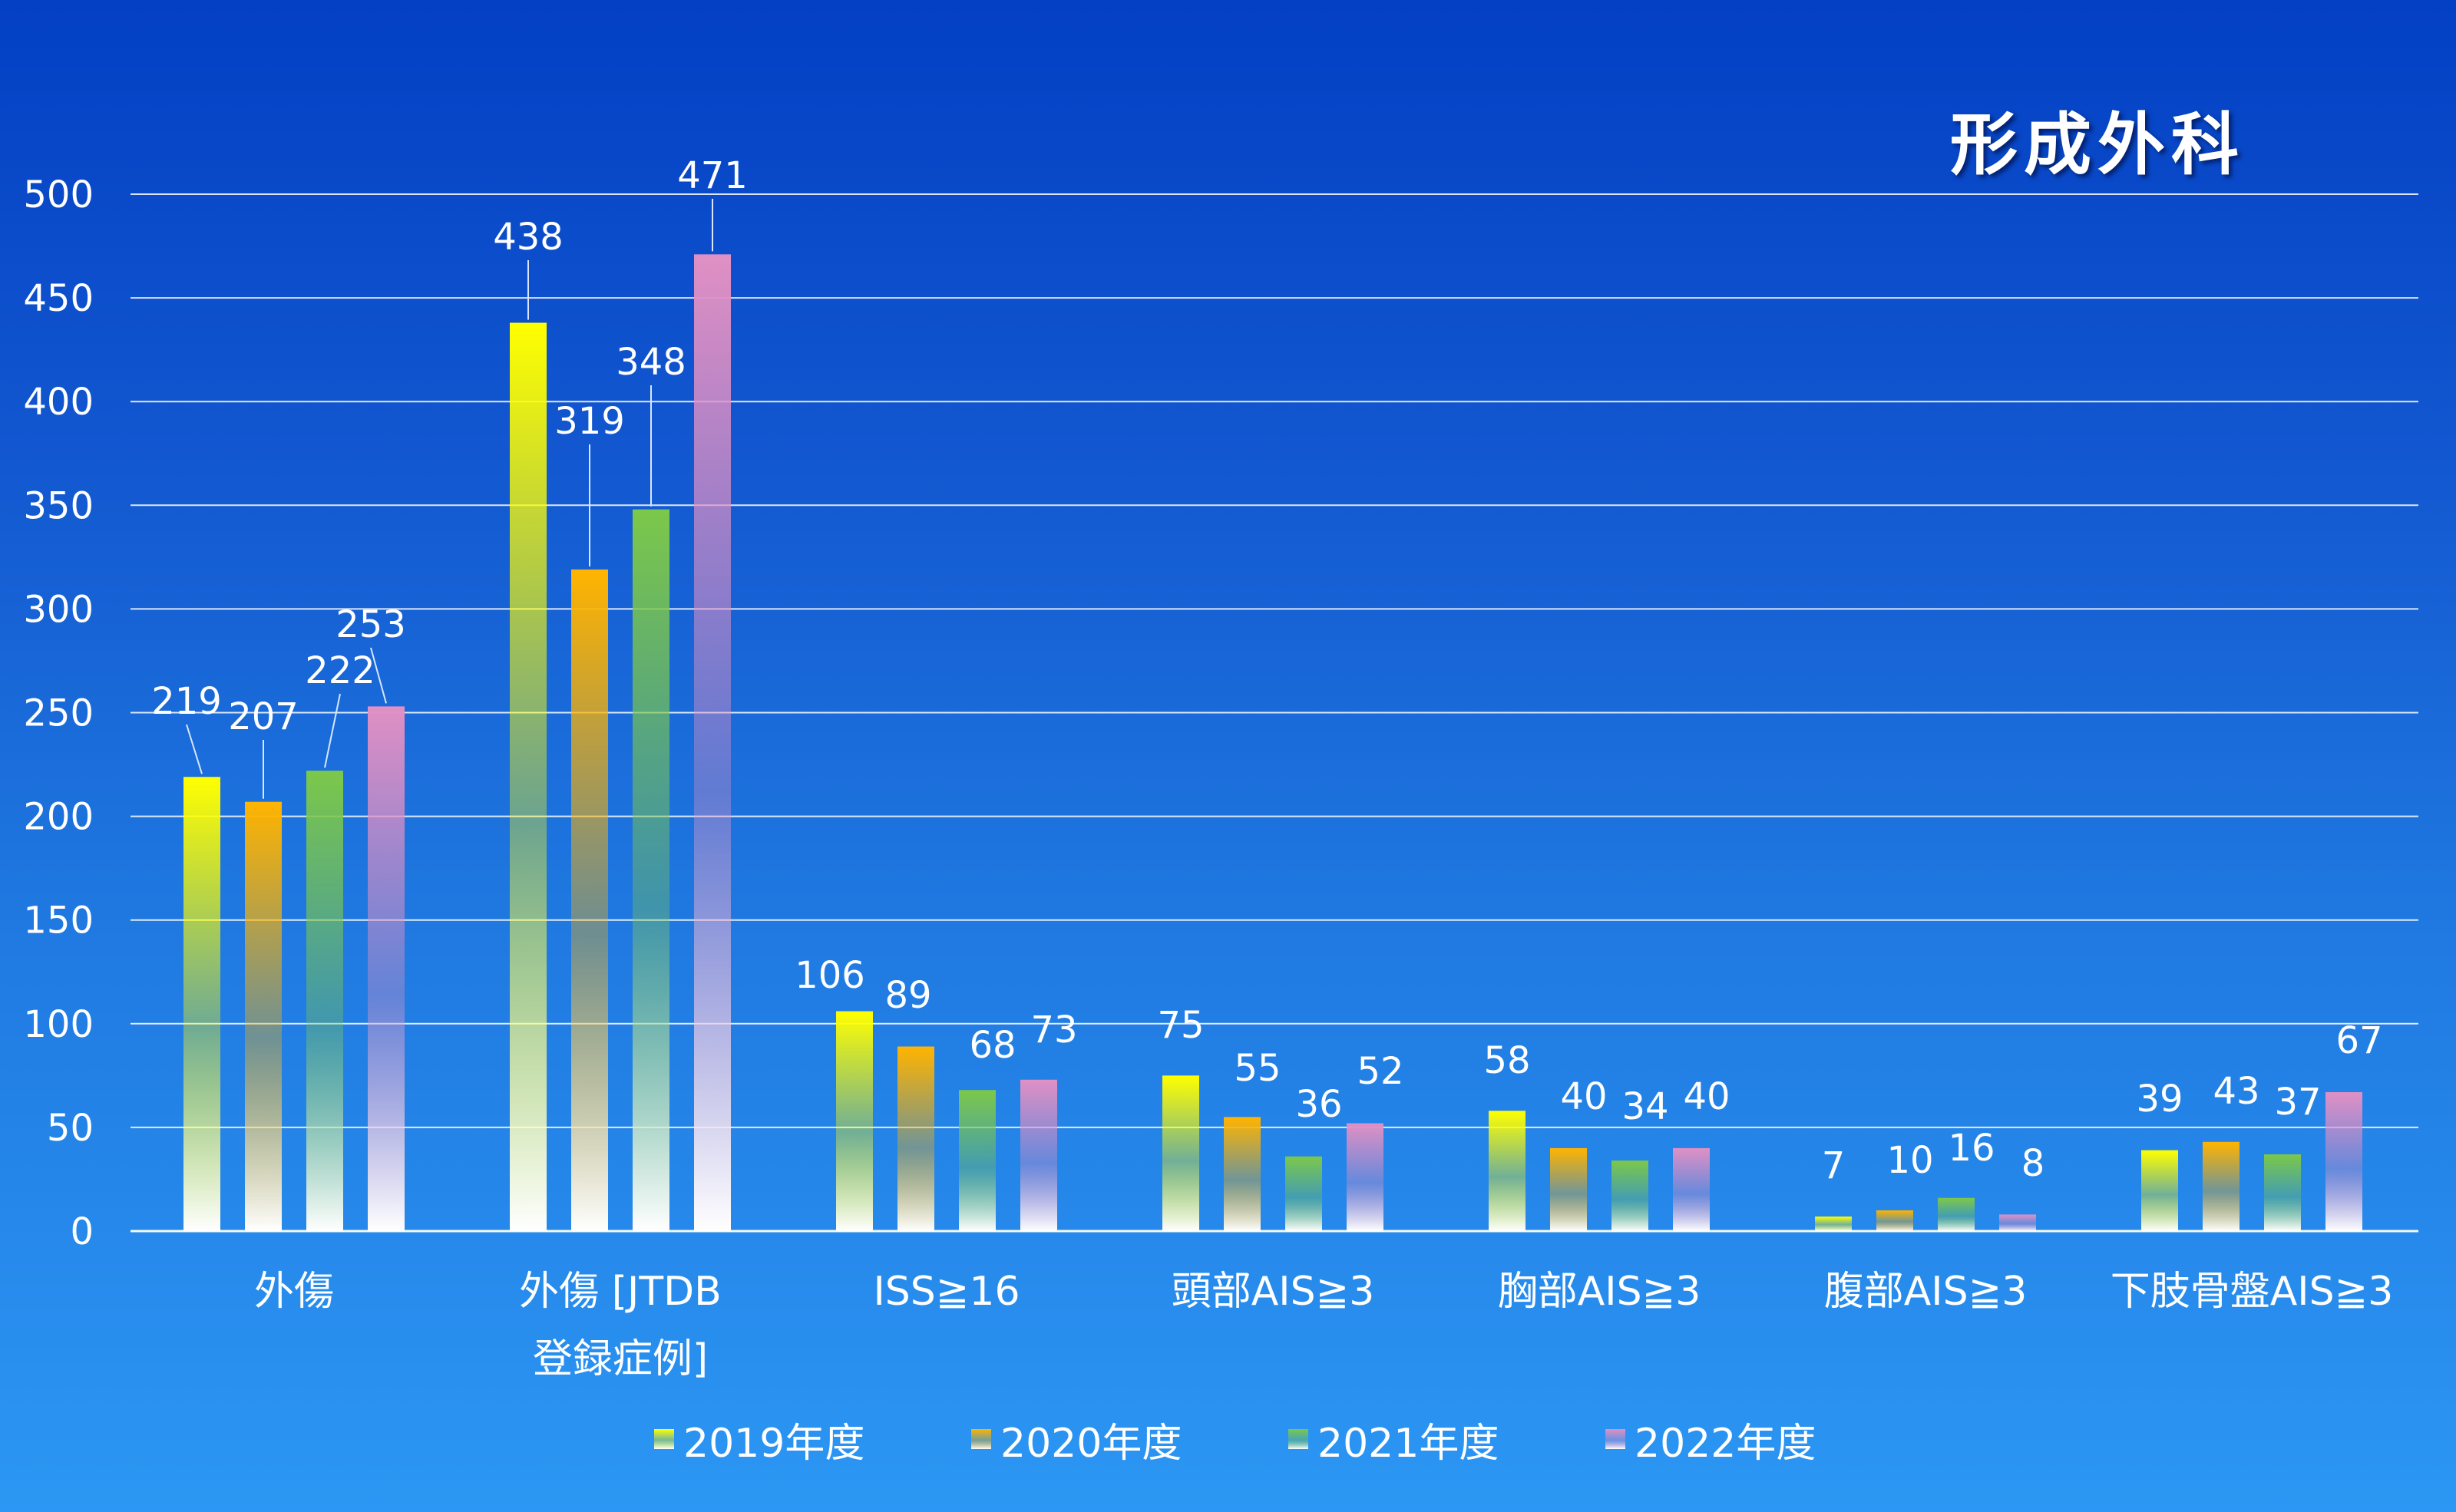  Describe the element at coordinates (1180, 1026) in the screenshot. I see `data-label: 75` at that location.